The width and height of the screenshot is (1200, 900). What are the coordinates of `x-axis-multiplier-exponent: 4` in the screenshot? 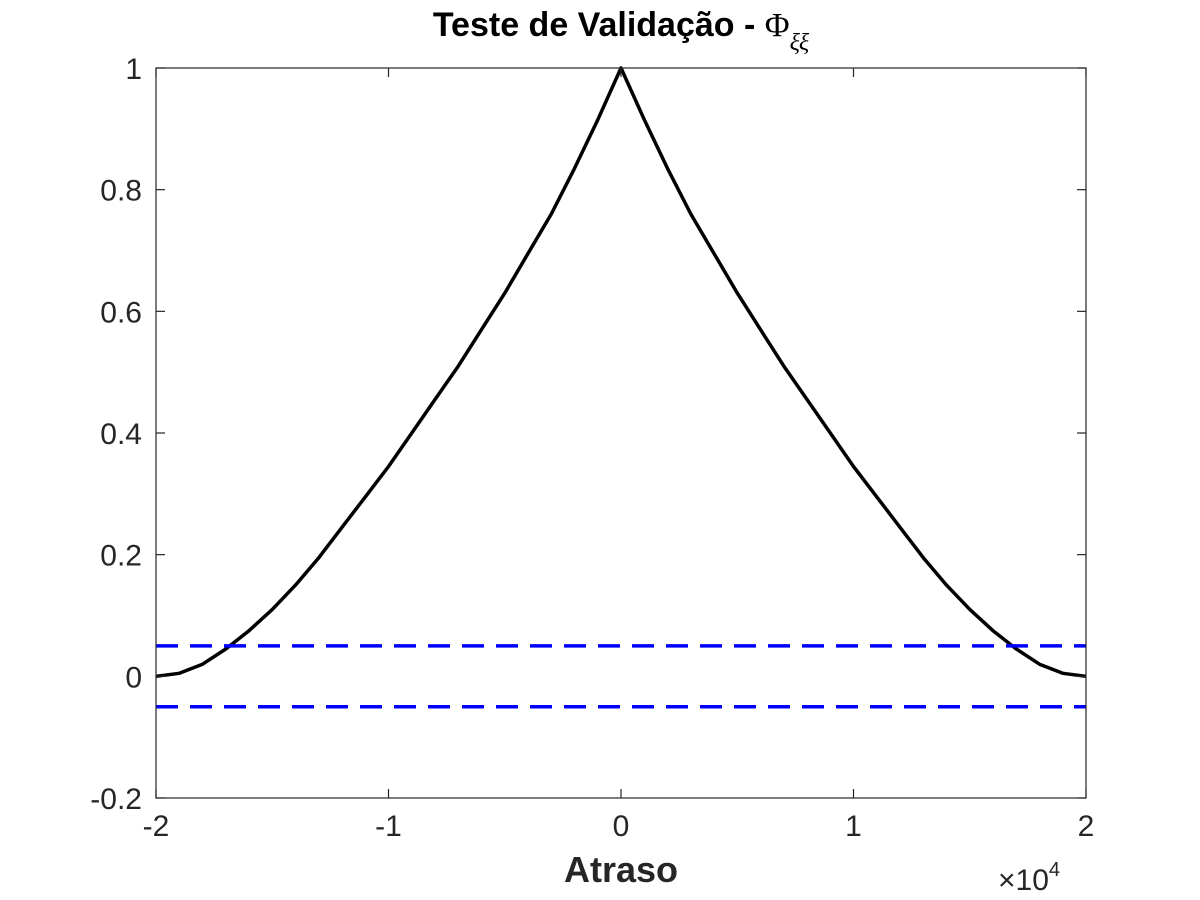 It's located at (1054, 870).